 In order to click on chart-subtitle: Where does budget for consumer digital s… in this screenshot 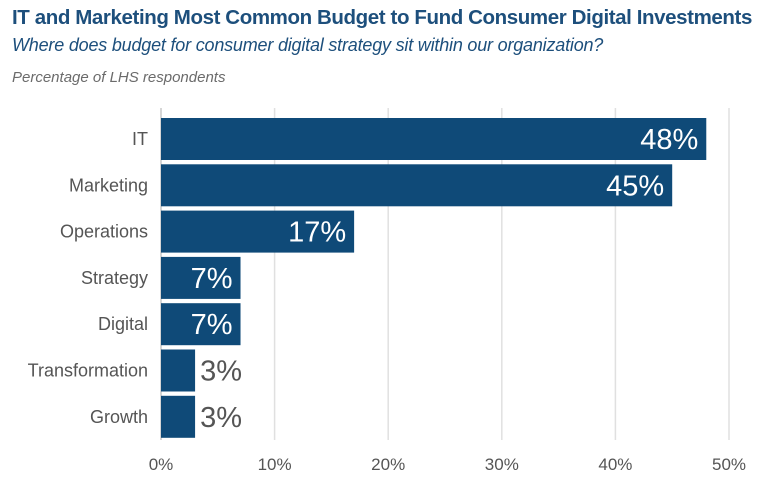, I will do `click(308, 45)`.